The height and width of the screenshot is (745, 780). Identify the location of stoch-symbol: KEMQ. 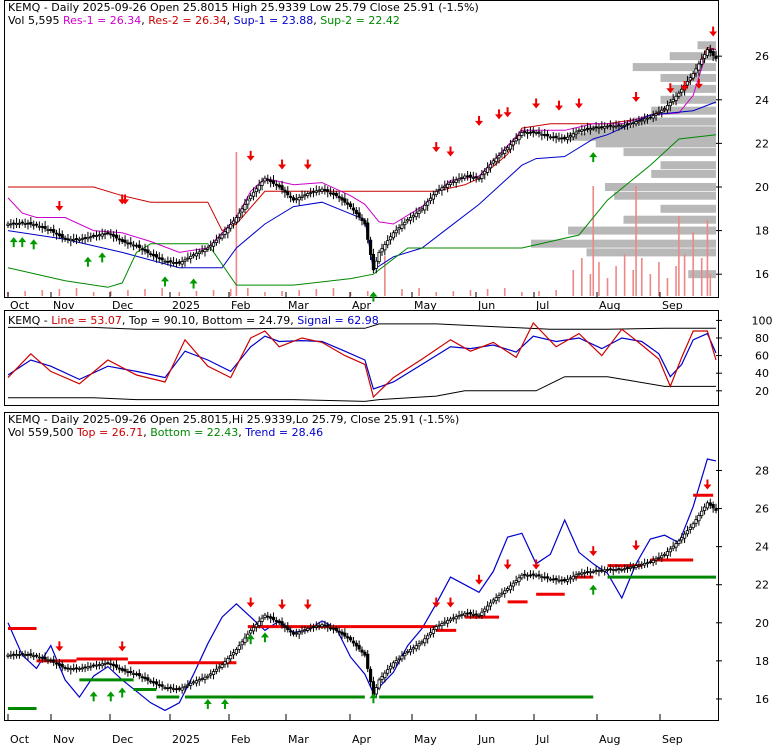
(24, 320).